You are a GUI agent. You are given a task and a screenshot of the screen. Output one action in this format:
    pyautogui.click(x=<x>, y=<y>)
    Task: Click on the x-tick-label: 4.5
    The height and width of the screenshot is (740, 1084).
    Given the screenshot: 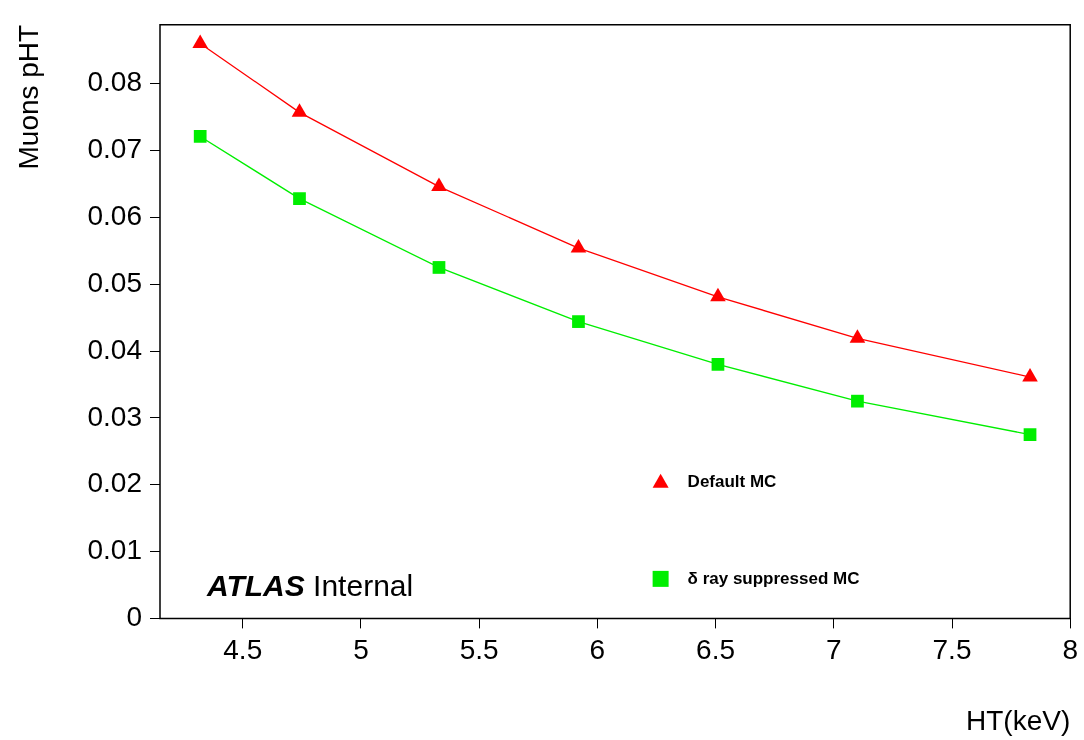 What is the action you would take?
    pyautogui.click(x=243, y=649)
    